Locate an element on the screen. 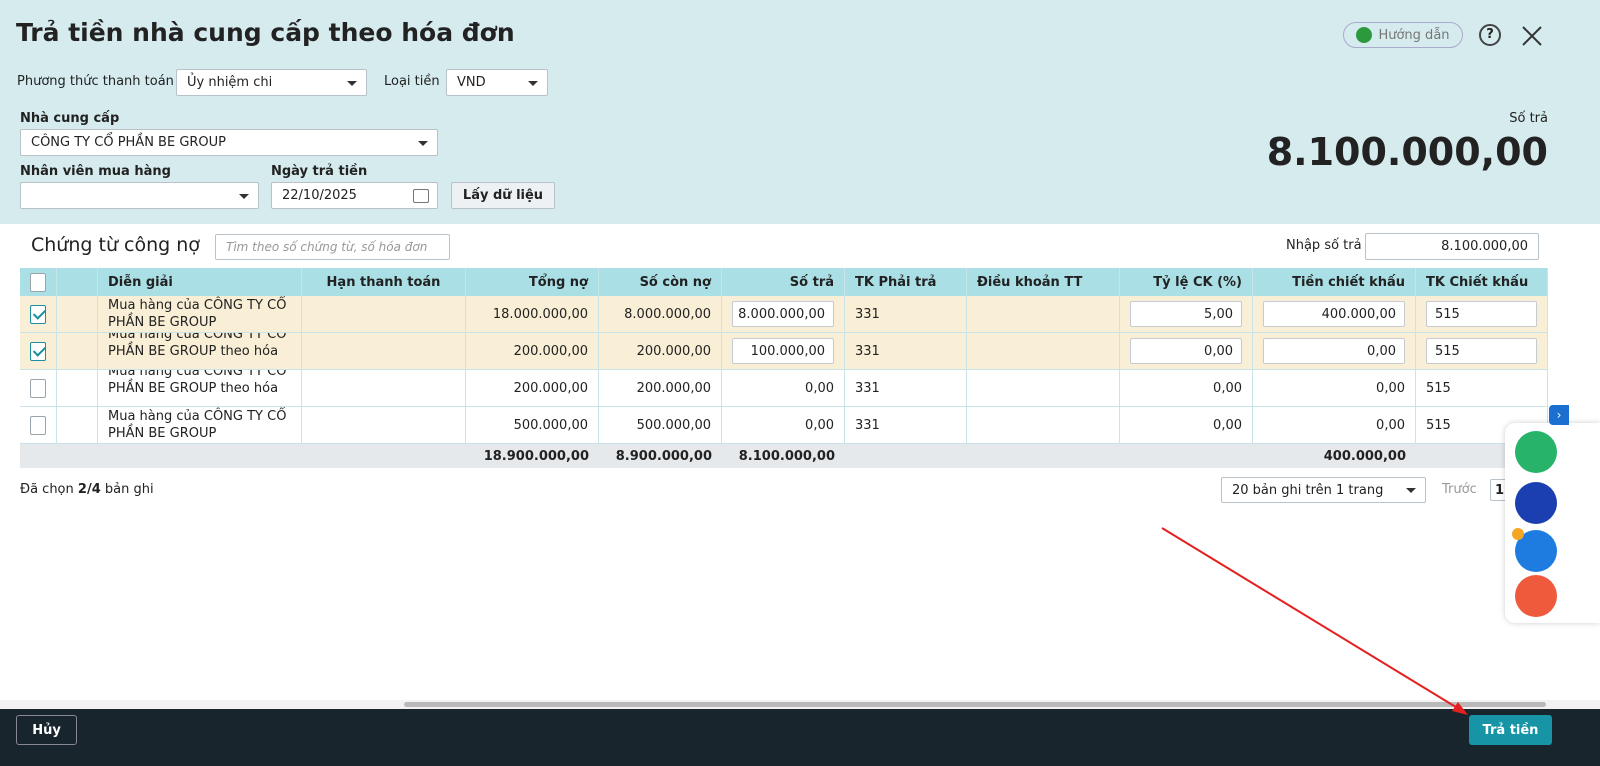  cell-input: 8.000.000,00 is located at coordinates (783, 314).